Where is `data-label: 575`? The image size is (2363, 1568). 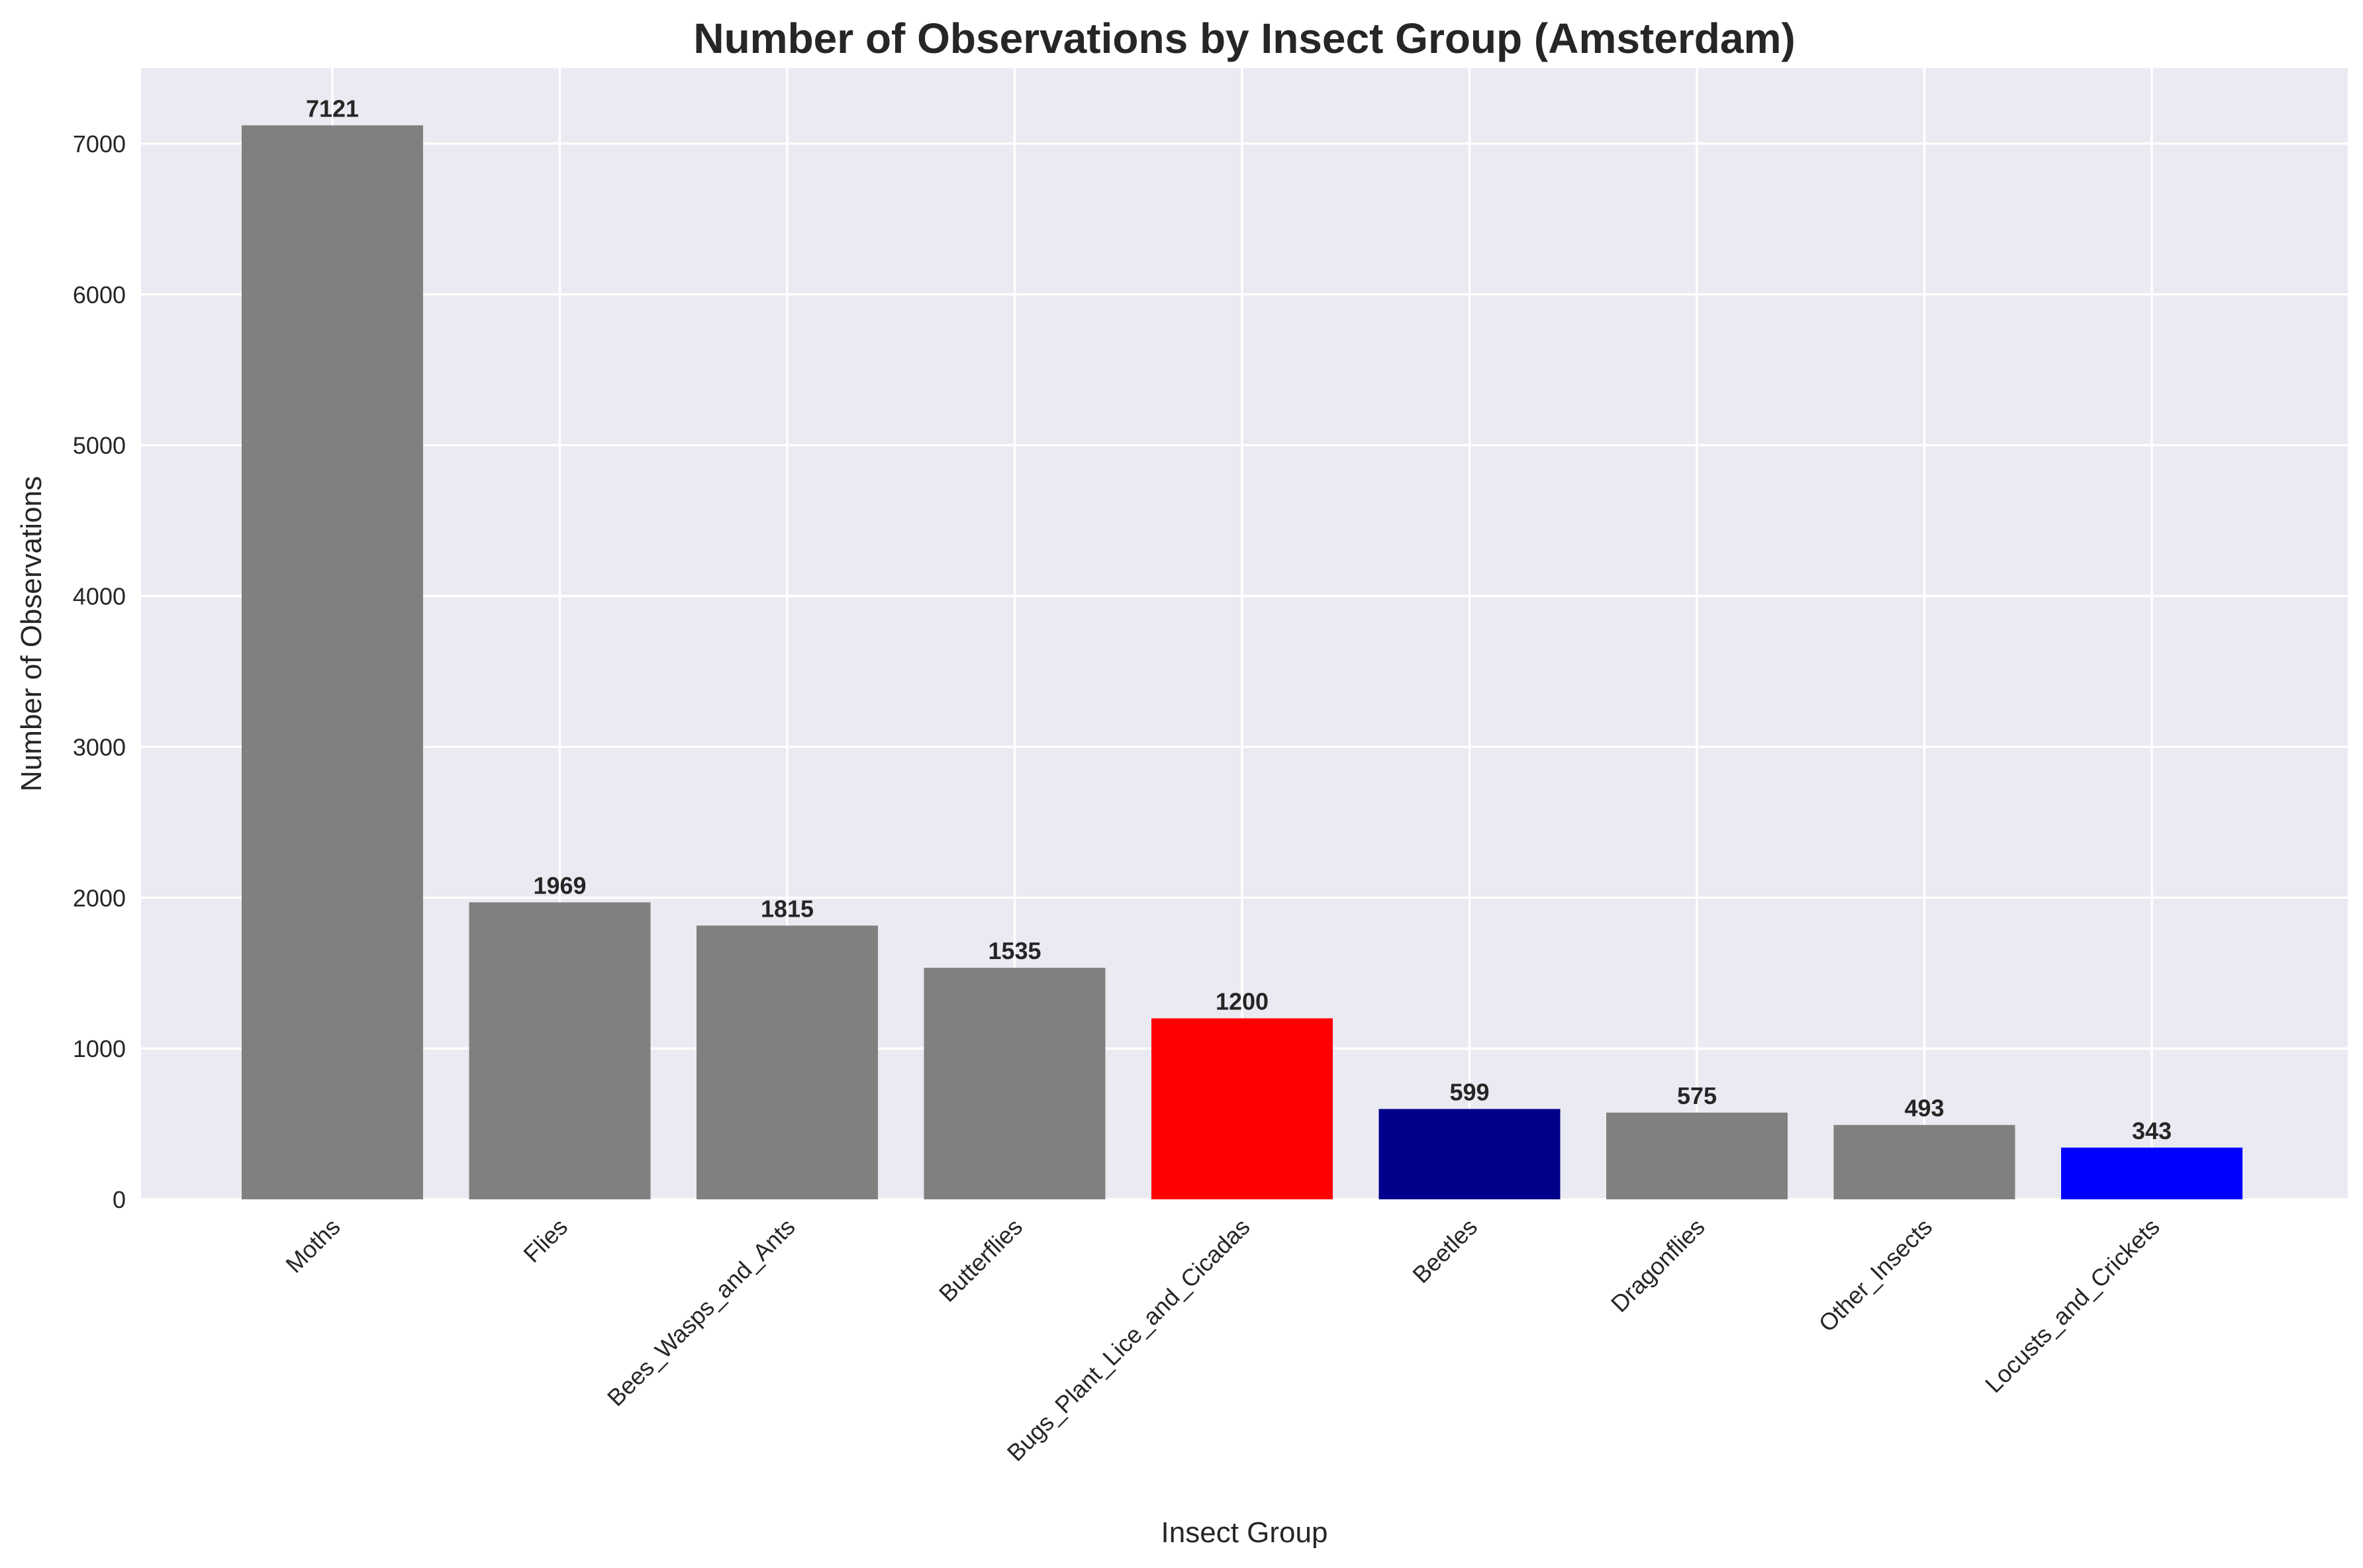
data-label: 575 is located at coordinates (1697, 1095).